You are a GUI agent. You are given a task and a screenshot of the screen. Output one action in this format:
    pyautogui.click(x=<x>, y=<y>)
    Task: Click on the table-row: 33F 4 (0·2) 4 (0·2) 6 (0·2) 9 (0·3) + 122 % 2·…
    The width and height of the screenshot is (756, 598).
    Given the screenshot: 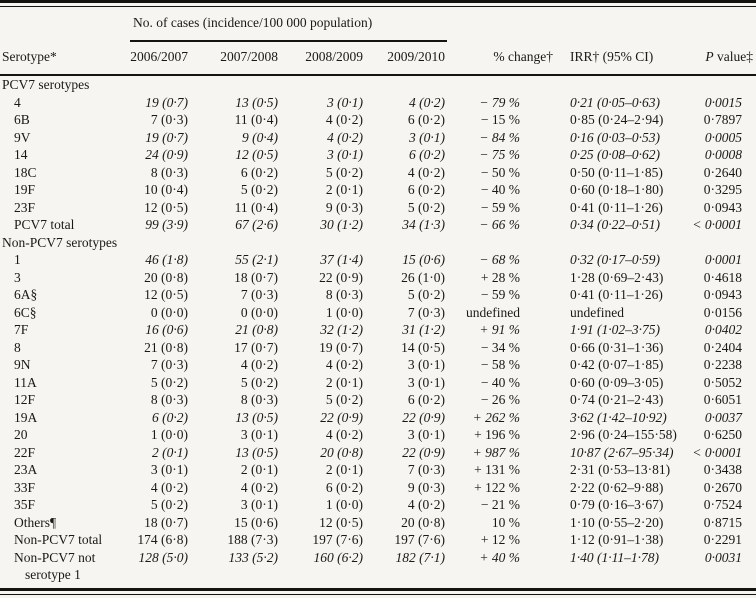 What is the action you would take?
    pyautogui.click(x=378, y=488)
    